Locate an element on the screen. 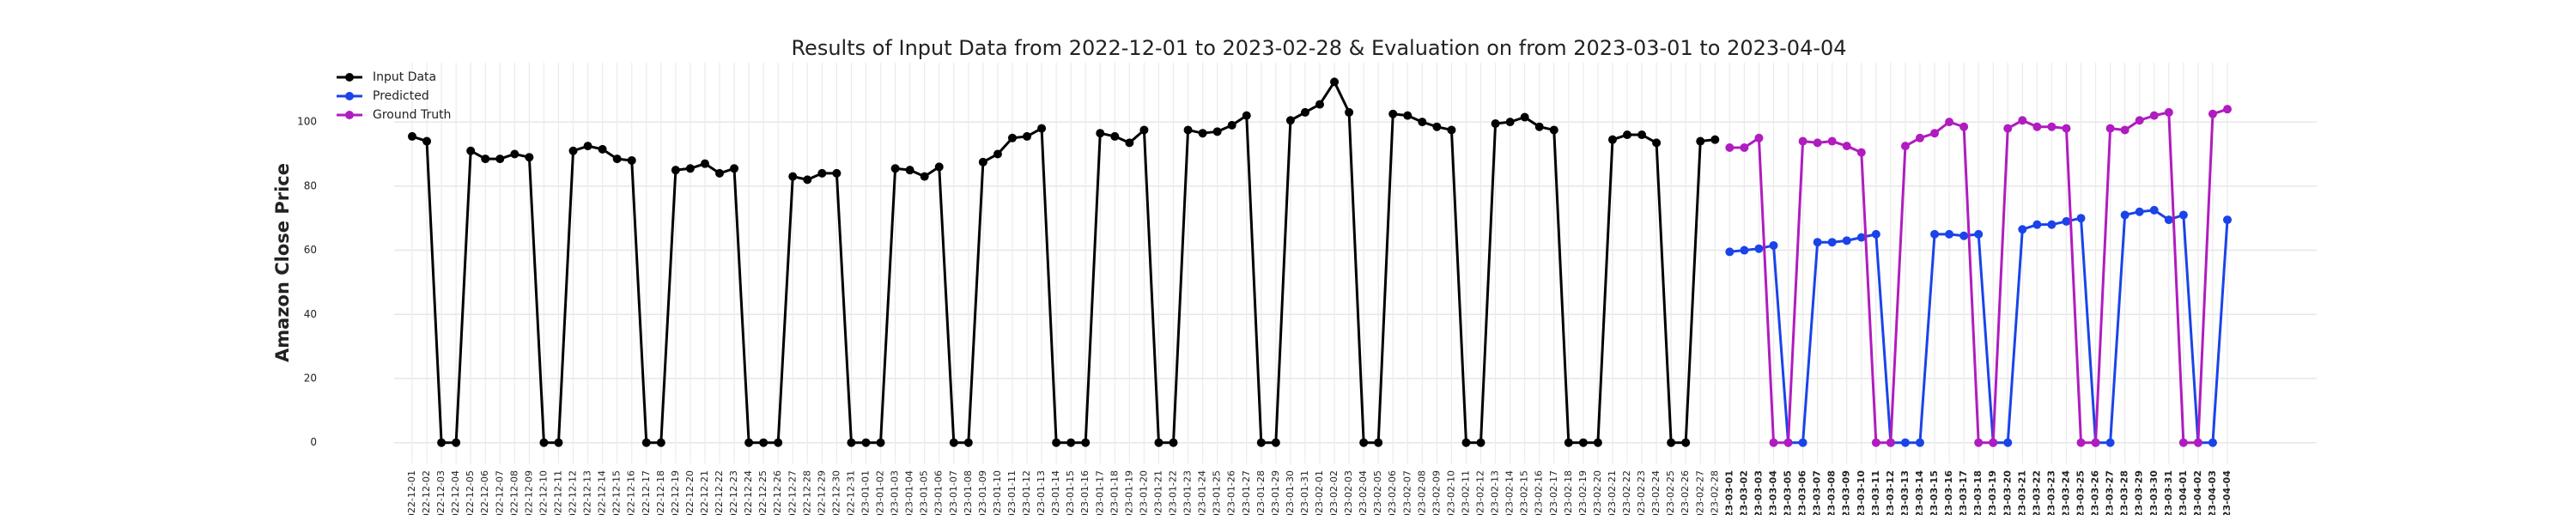  y-axis-label: Amazon Close Price is located at coordinates (282, 262).